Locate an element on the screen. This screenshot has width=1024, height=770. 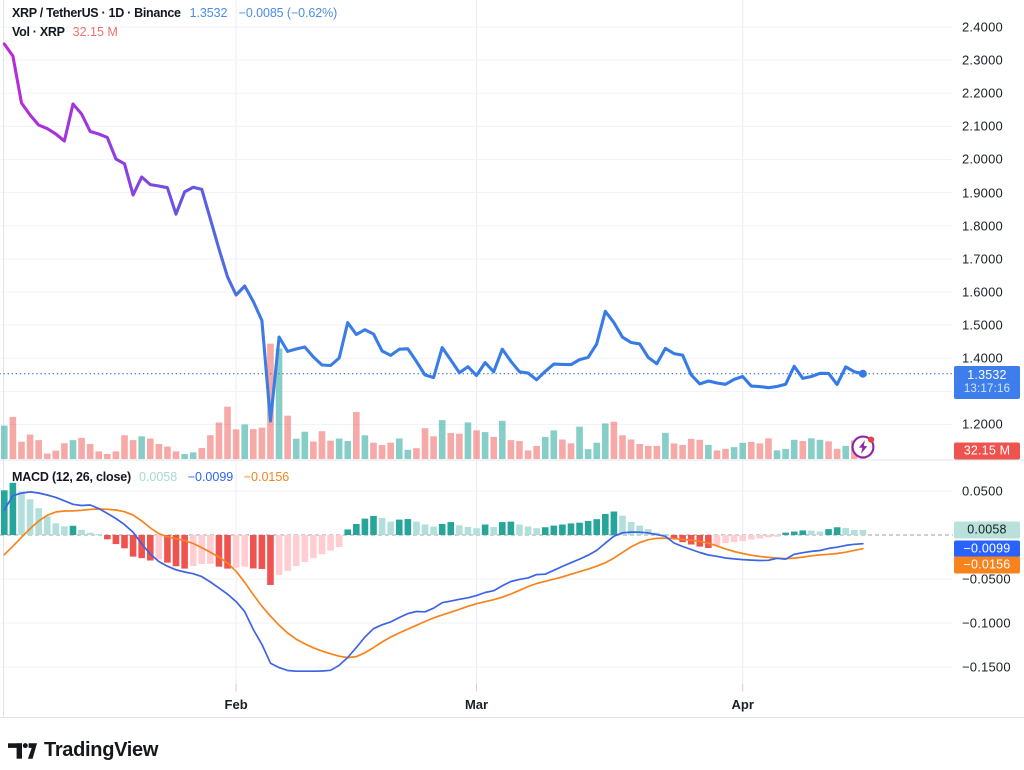
last-price-badge: 1.3532 13:17:16 is located at coordinates (987, 382).